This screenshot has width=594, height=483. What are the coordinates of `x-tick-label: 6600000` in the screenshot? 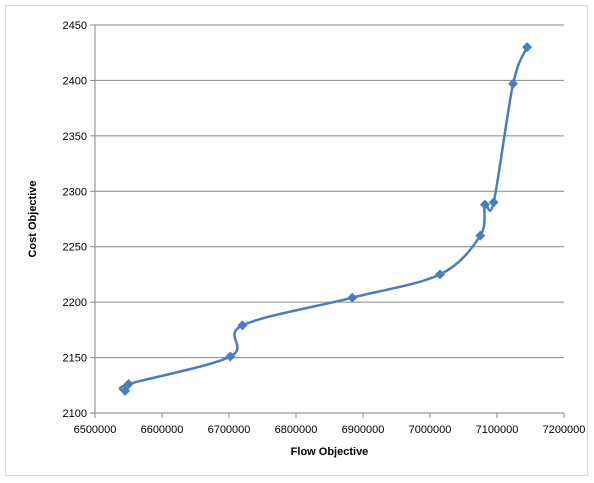 It's located at (162, 430).